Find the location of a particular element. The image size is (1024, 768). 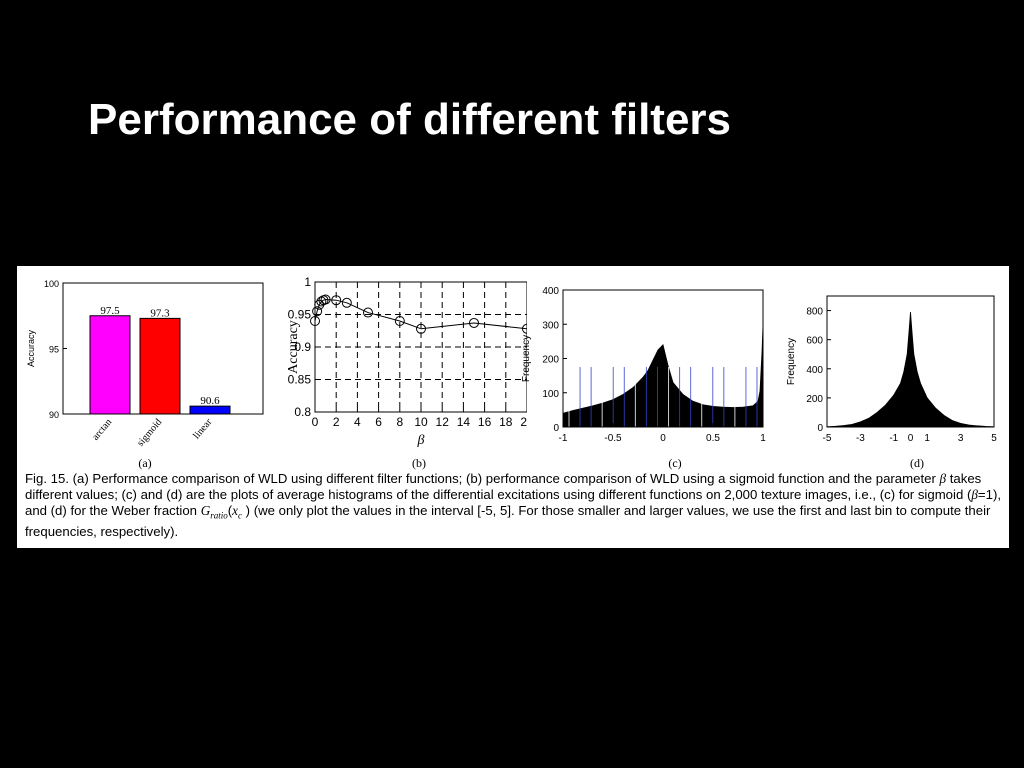

x-tick-label: 6 is located at coordinates (378, 422).